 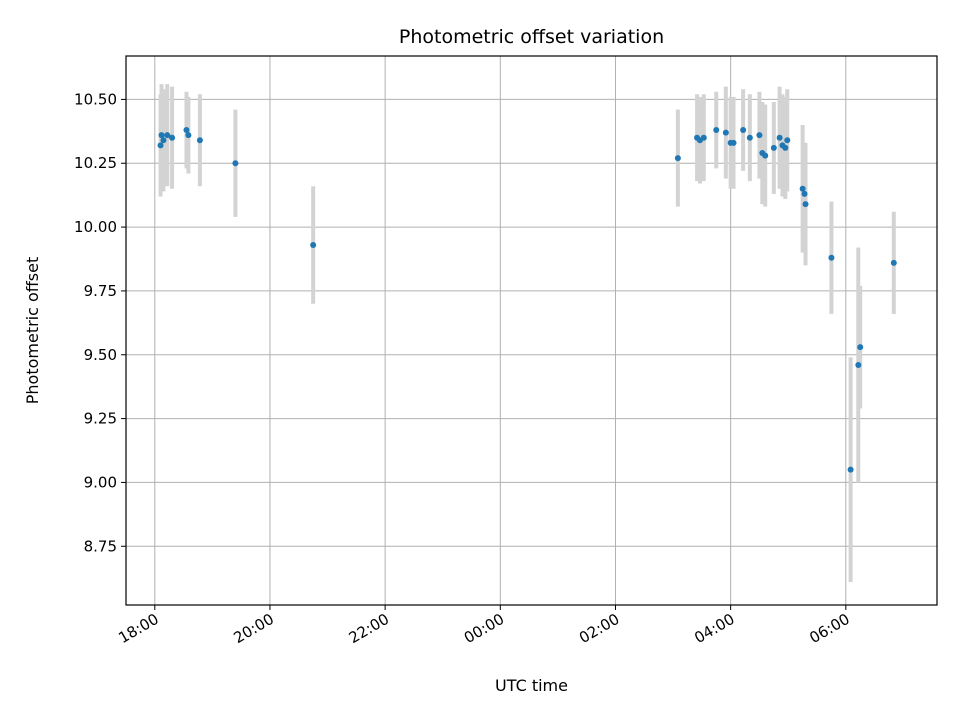 What do you see at coordinates (100, 546) in the screenshot?
I see `y-tick-label: 8.75` at bounding box center [100, 546].